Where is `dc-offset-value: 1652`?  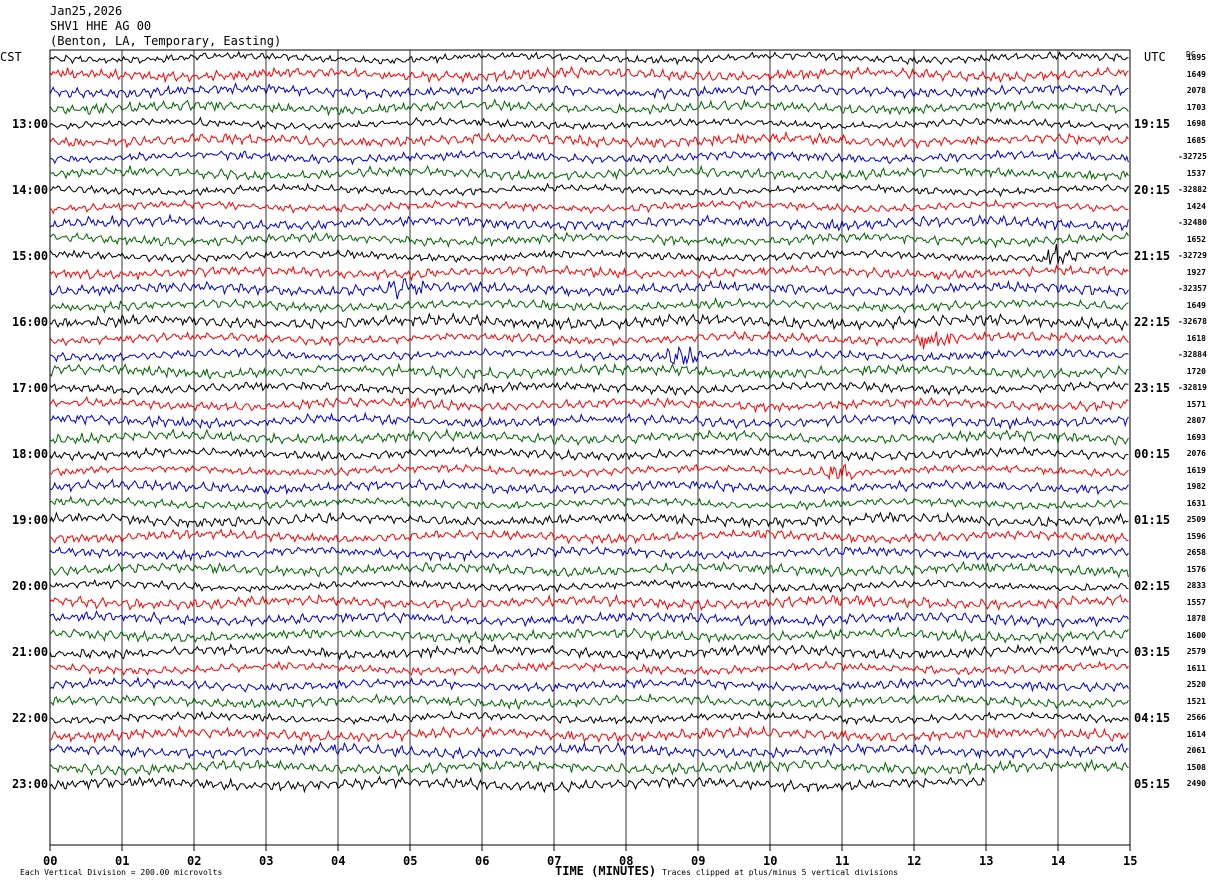 dc-offset-value: 1652 is located at coordinates (1196, 239).